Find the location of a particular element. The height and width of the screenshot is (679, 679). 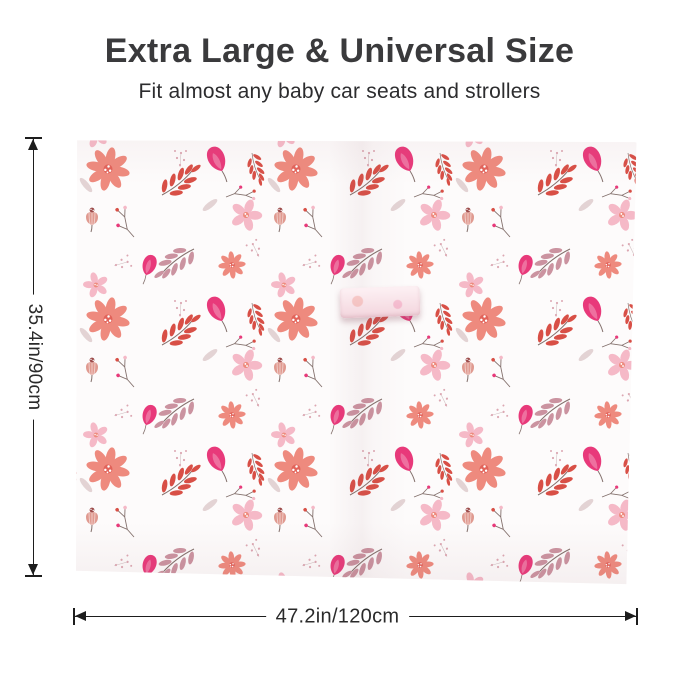

width-dimension-indicator: 47.2in/120cm is located at coordinates (355, 616).